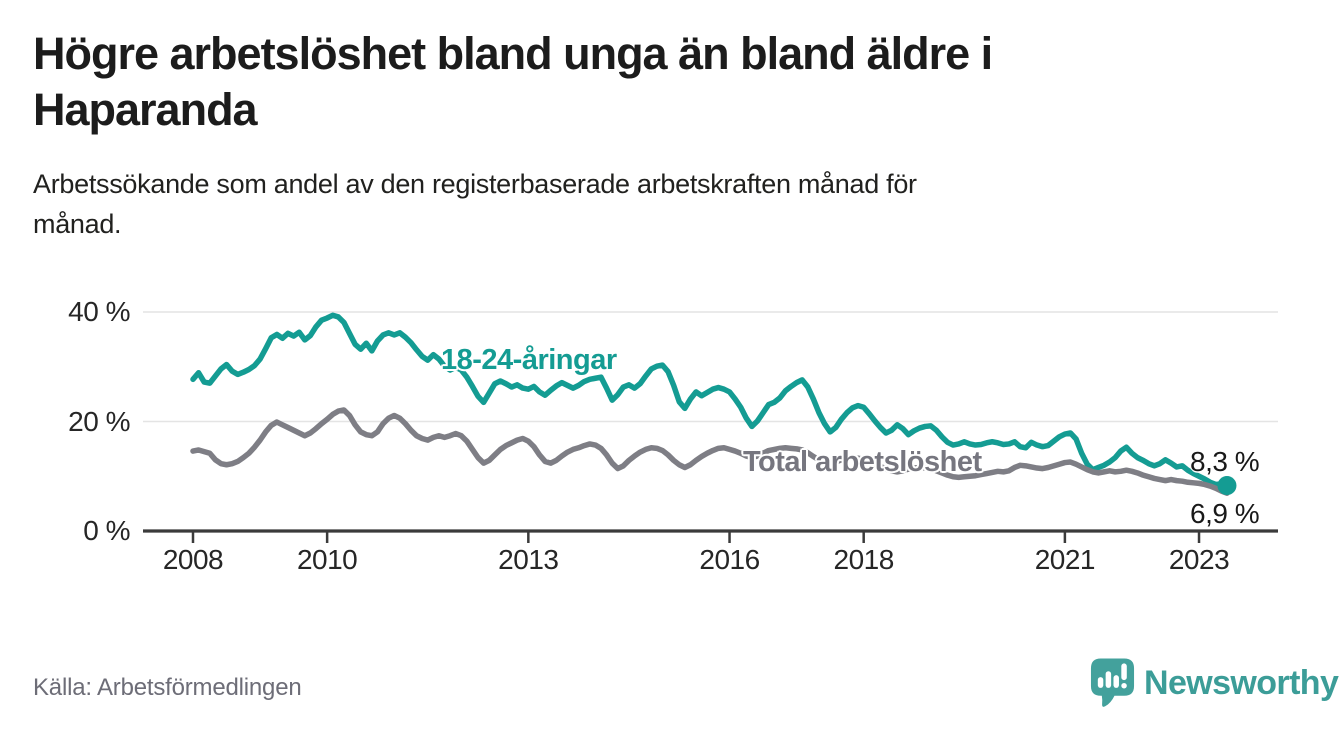 The image size is (1340, 734). I want to click on subtitle-line-2: månad., so click(77, 224).